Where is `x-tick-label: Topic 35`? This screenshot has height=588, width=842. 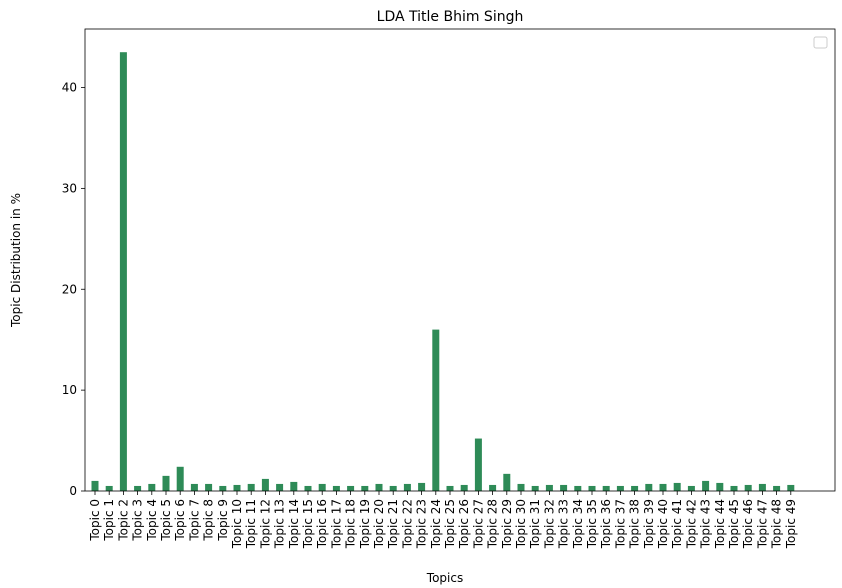
x-tick-label: Topic 35 is located at coordinates (592, 524).